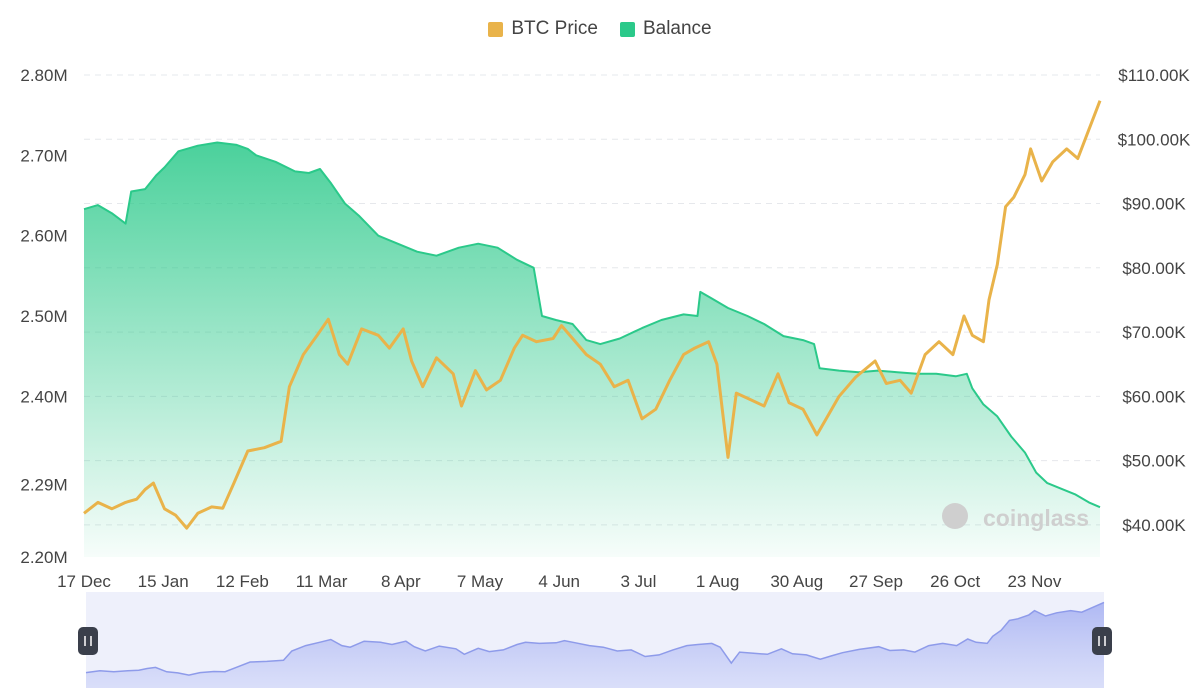  I want to click on y-right-tick-label: $70.00K, so click(1154, 332).